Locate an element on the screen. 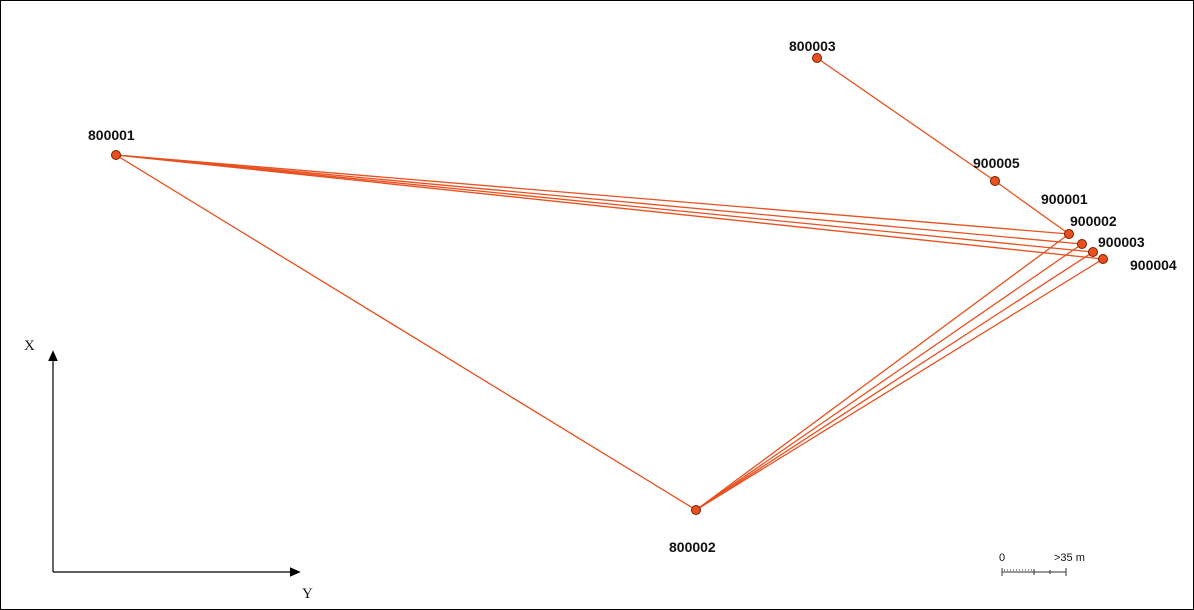 This screenshot has height=610, width=1194. point-label-800002: 800002 is located at coordinates (692, 547).